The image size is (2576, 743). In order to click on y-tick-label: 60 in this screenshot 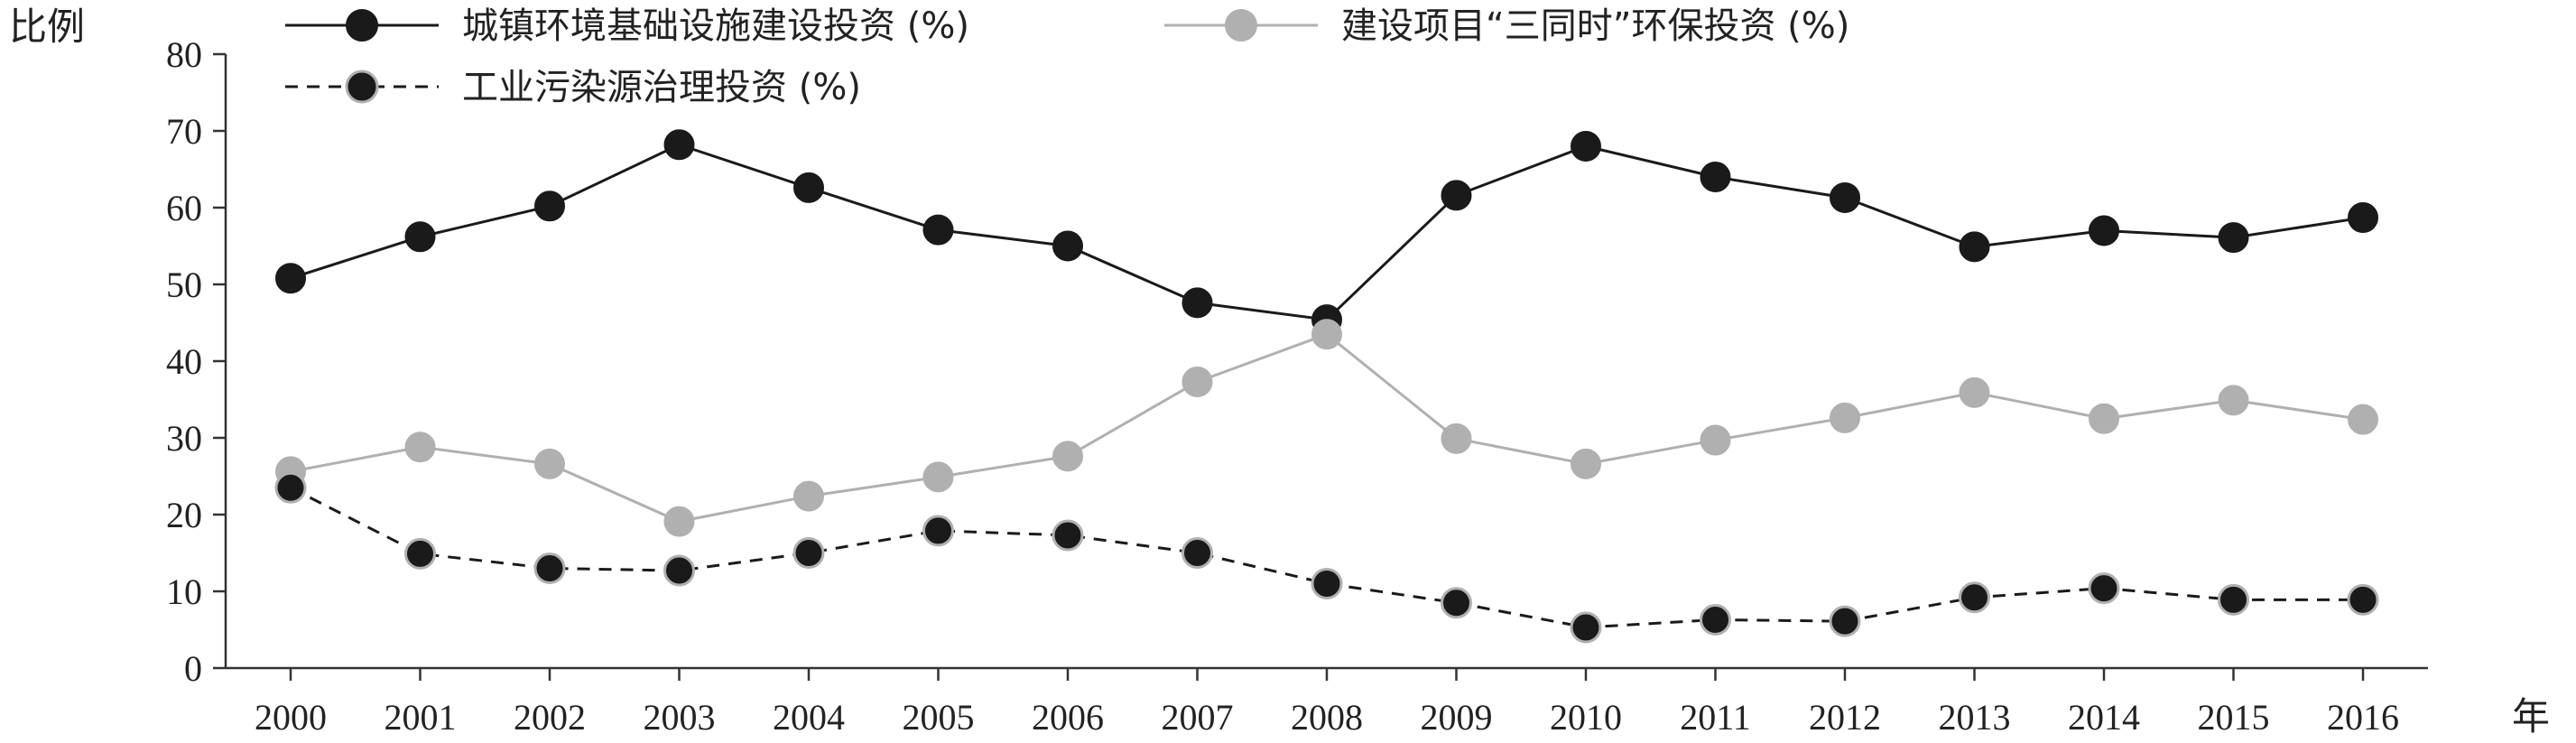, I will do `click(184, 208)`.